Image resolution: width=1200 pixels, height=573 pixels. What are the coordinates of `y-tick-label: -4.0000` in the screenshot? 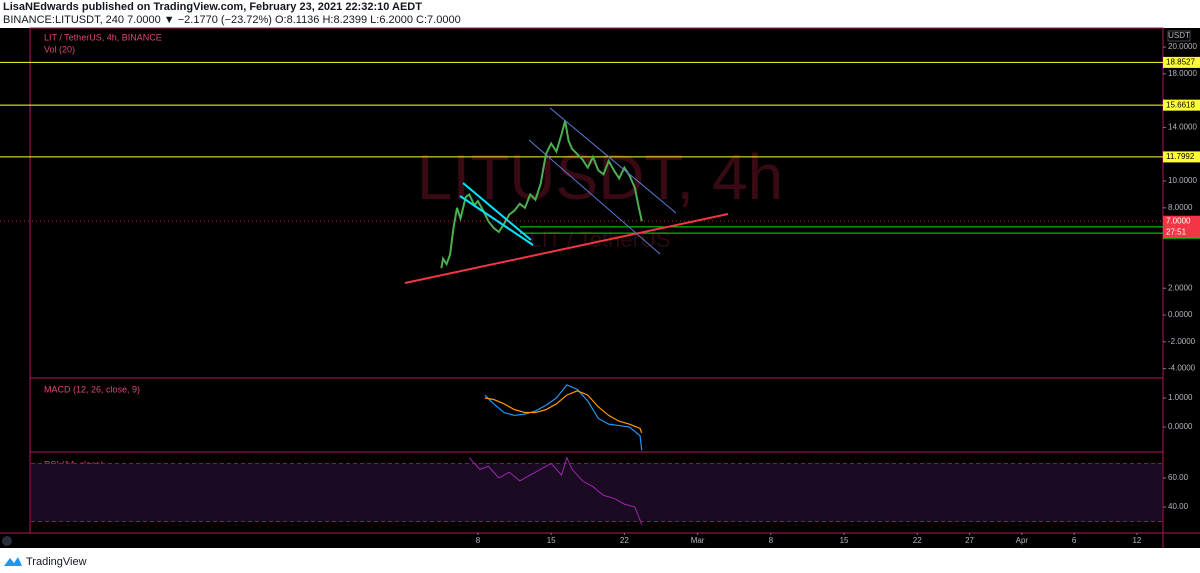 It's located at (1182, 368).